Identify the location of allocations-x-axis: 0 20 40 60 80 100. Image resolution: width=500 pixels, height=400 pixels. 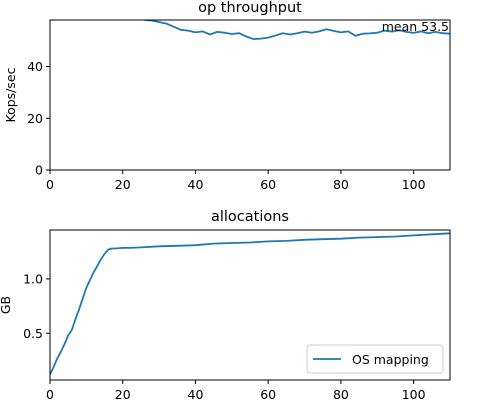
(236, 390).